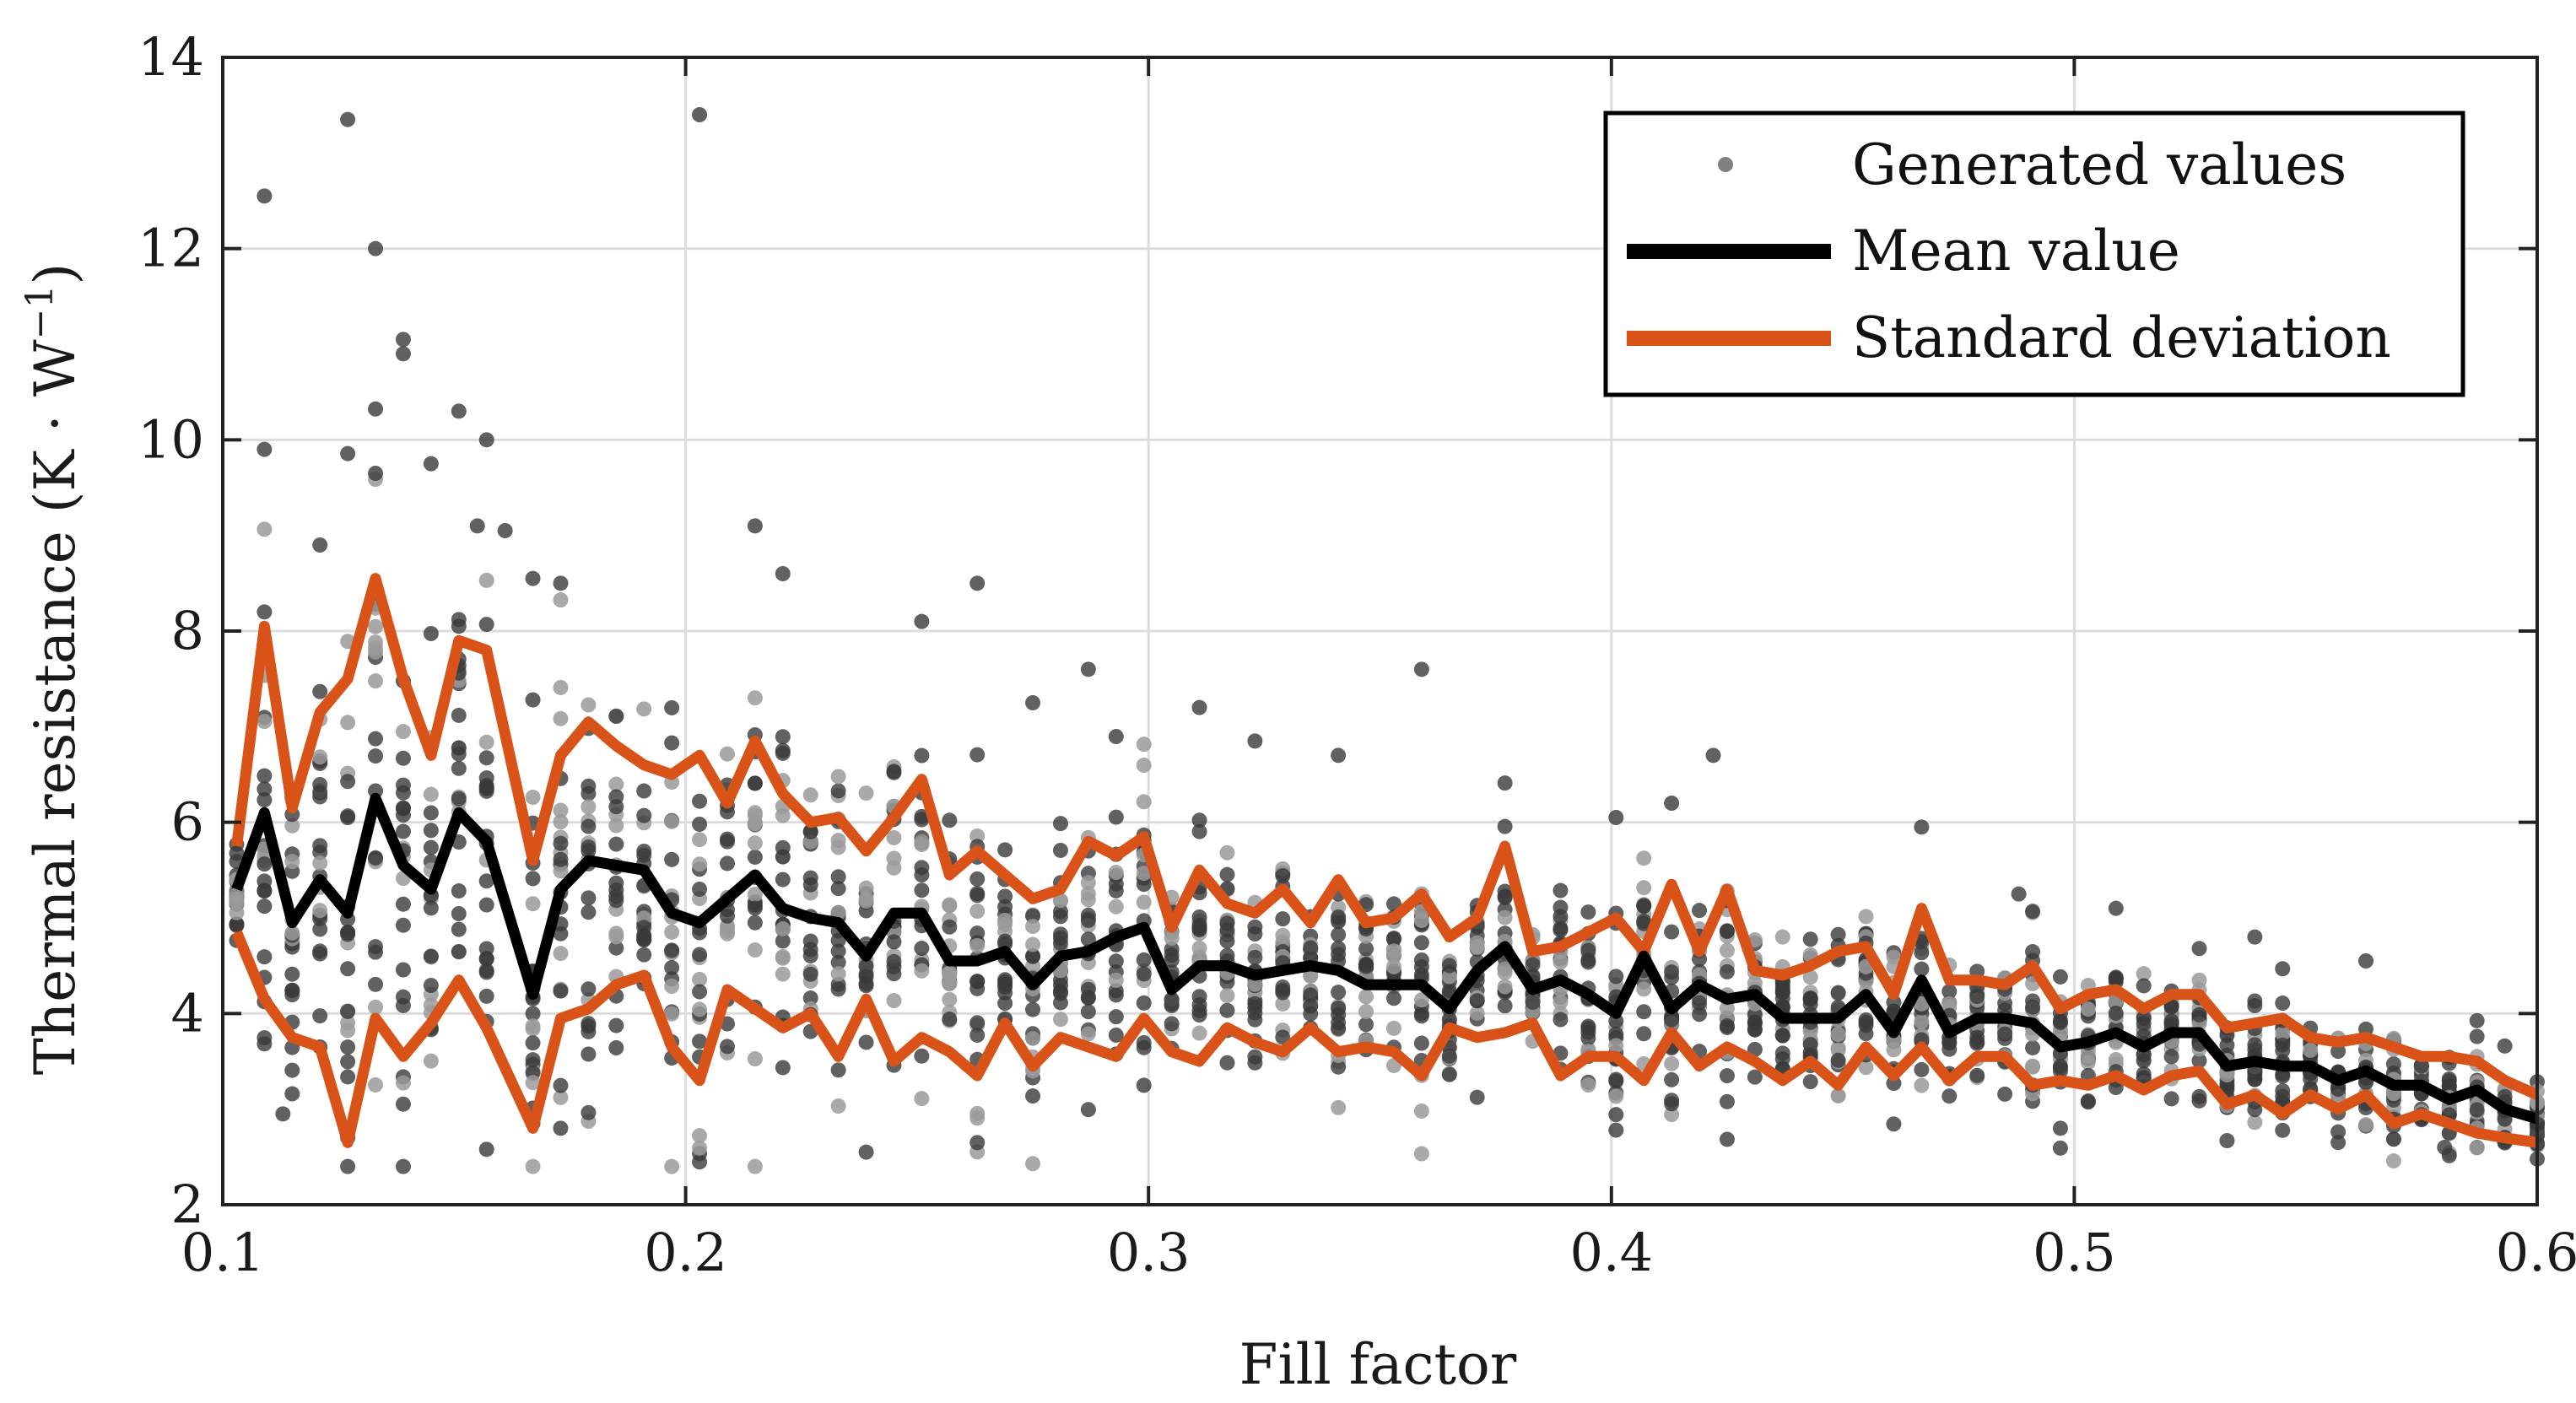  Describe the element at coordinates (685, 1252) in the screenshot. I see `x-tick-label: 0.2` at that location.